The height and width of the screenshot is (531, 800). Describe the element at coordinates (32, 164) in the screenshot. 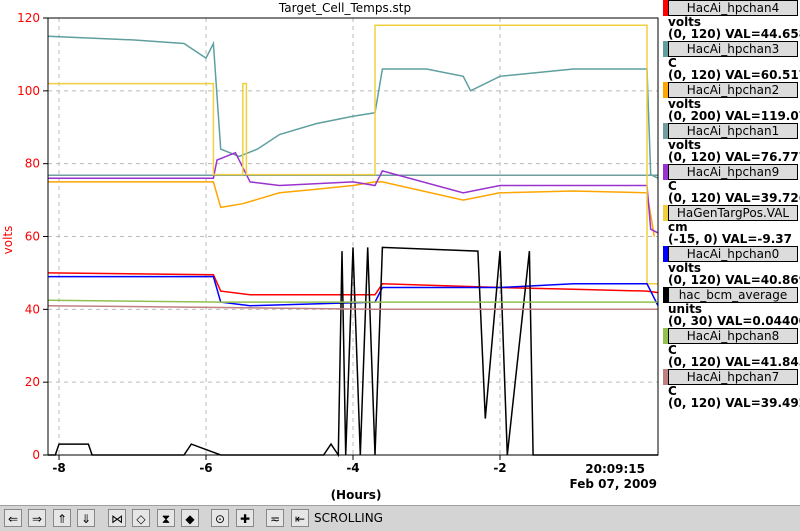

I see `y-tick-label: 80` at that location.